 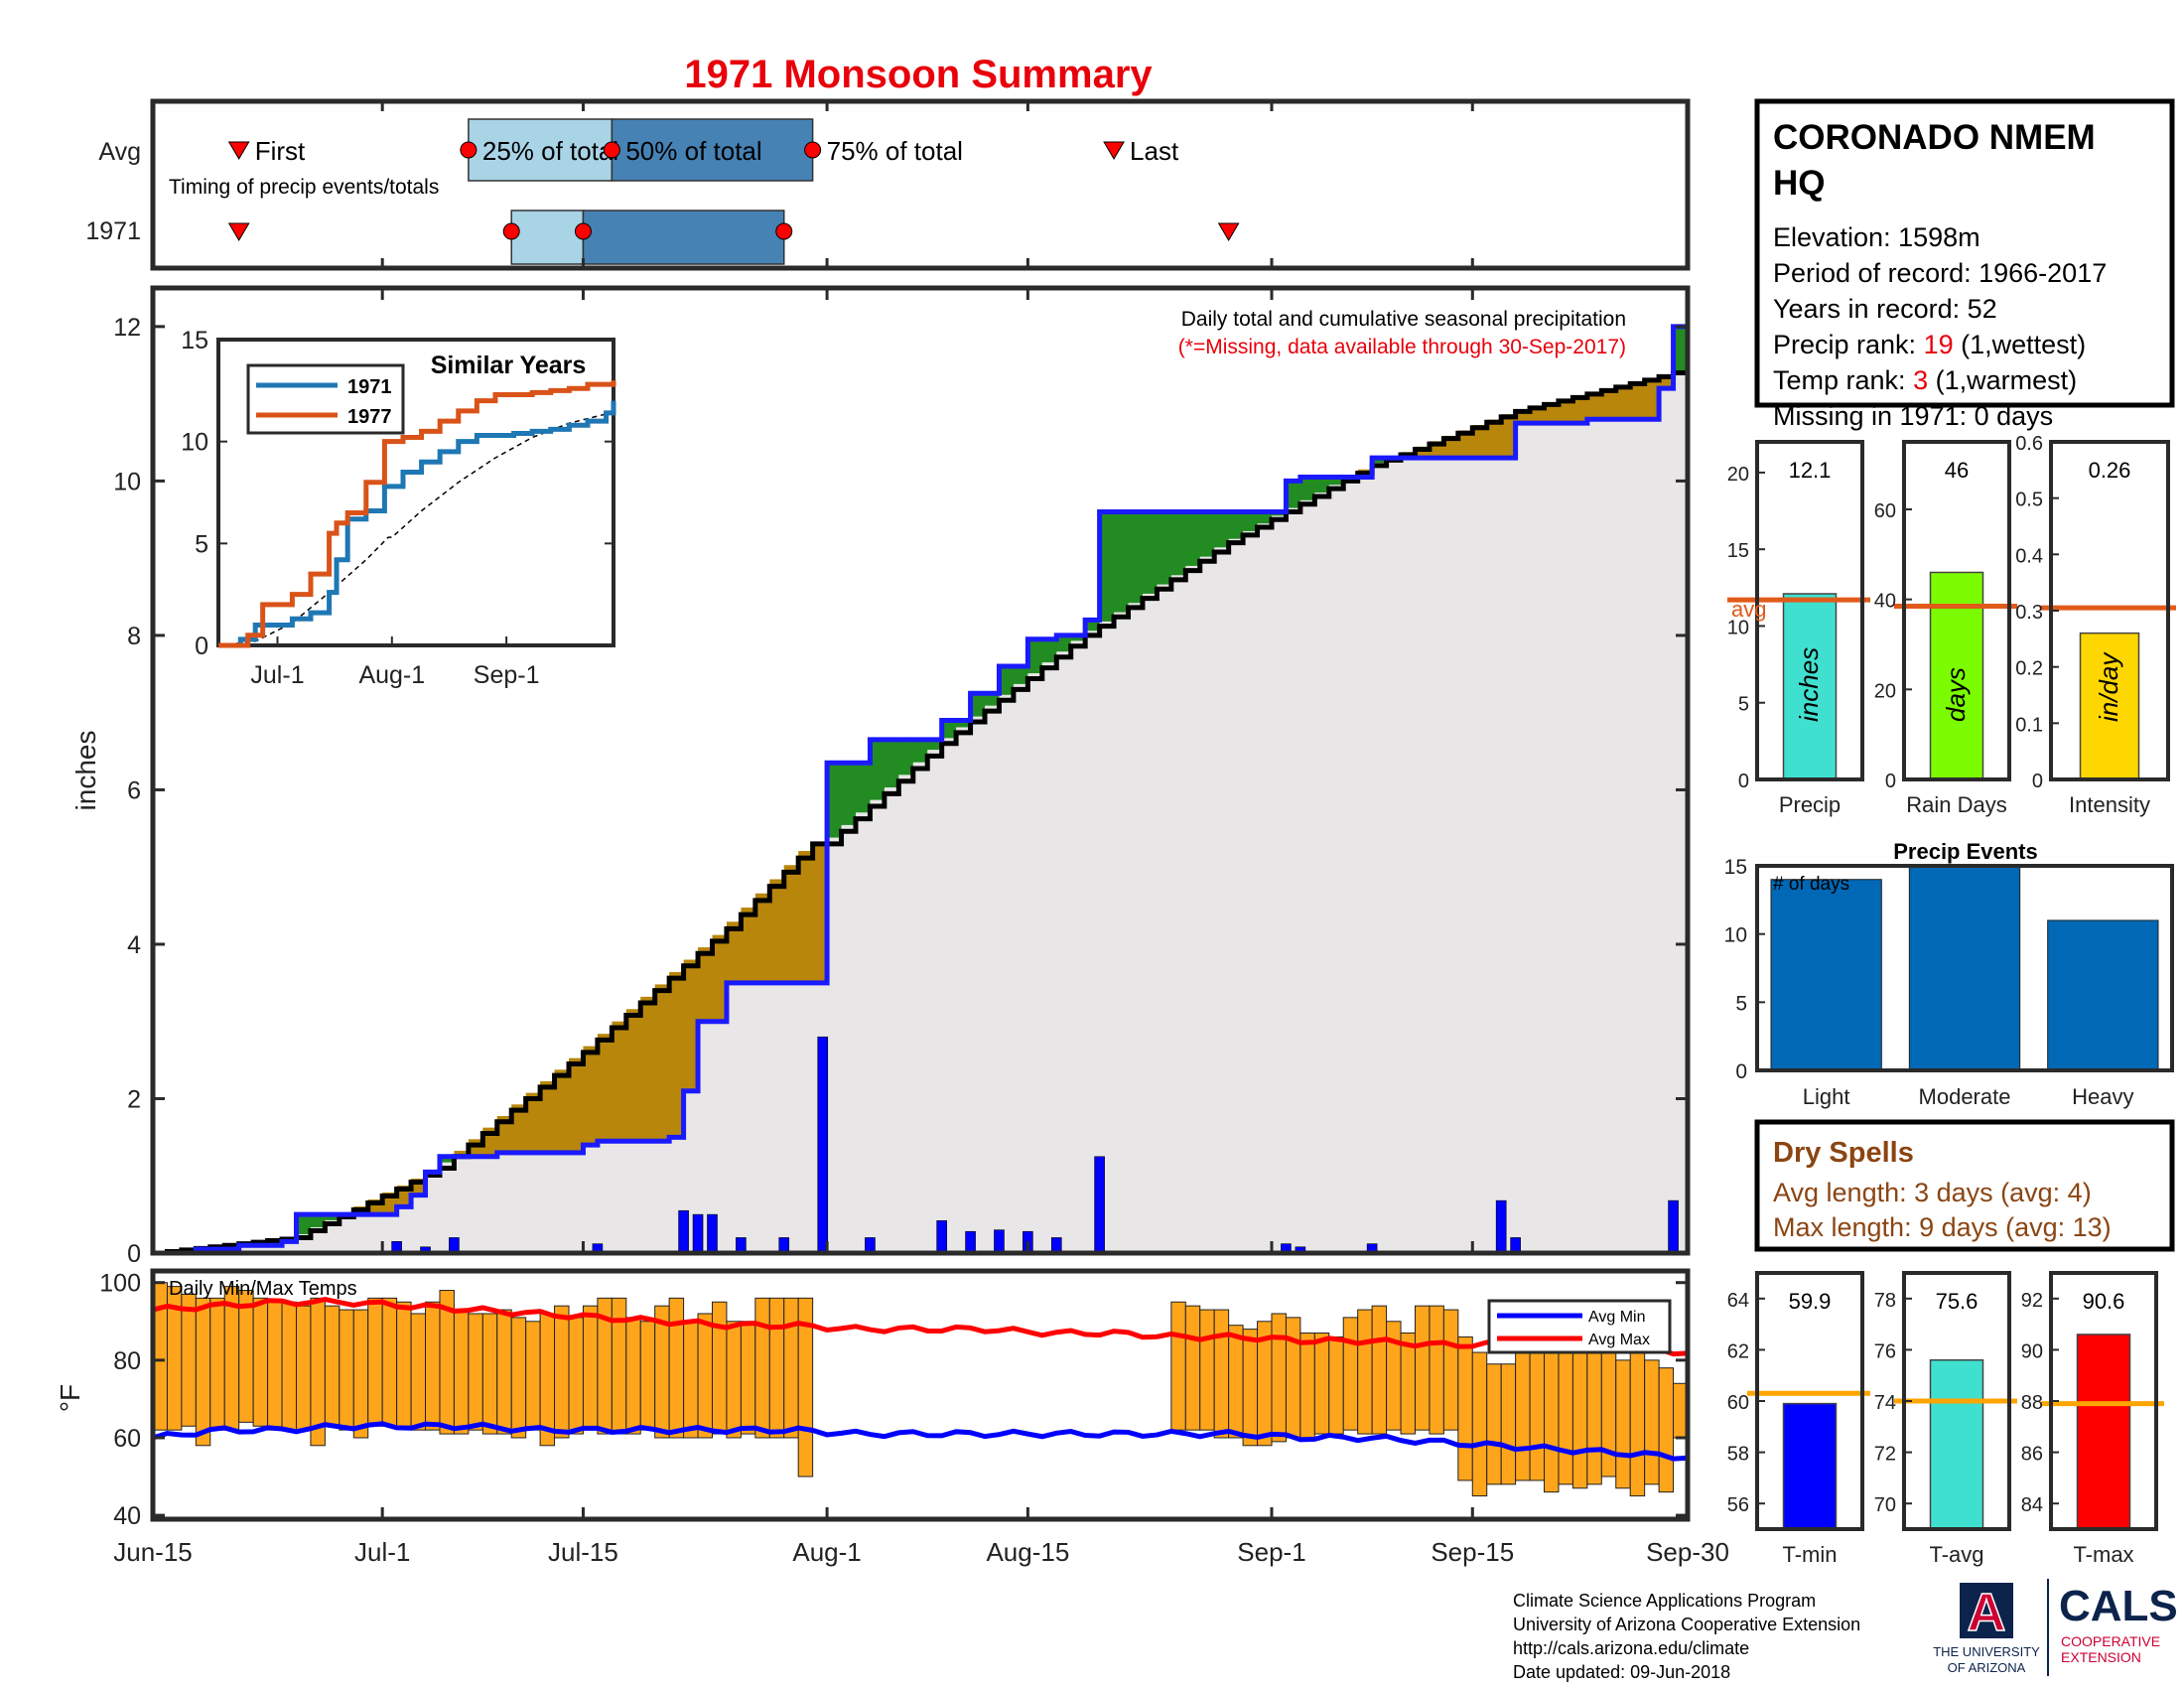 What do you see at coordinates (1885, 1455) in the screenshot?
I see `t-avg-ytick-label: 72` at bounding box center [1885, 1455].